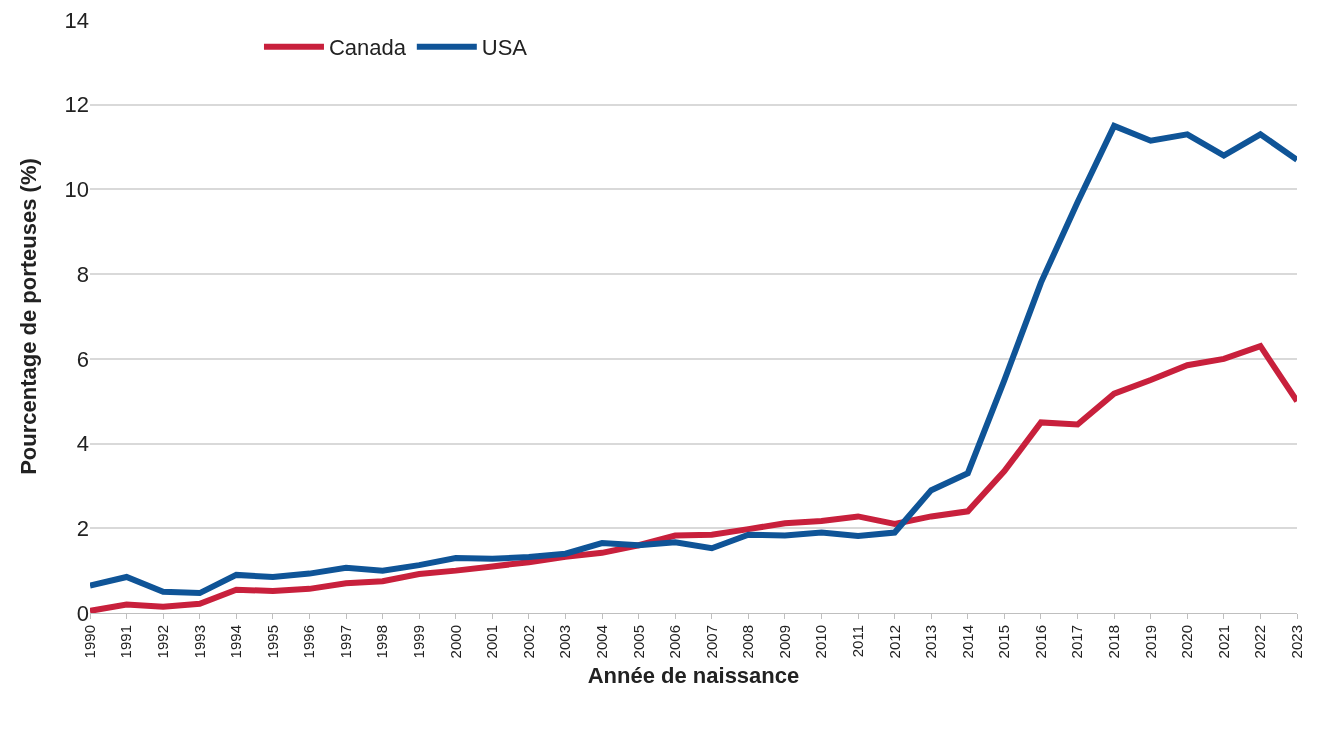 The height and width of the screenshot is (733, 1317). I want to click on x-tick-label: 2005, so click(638, 642).